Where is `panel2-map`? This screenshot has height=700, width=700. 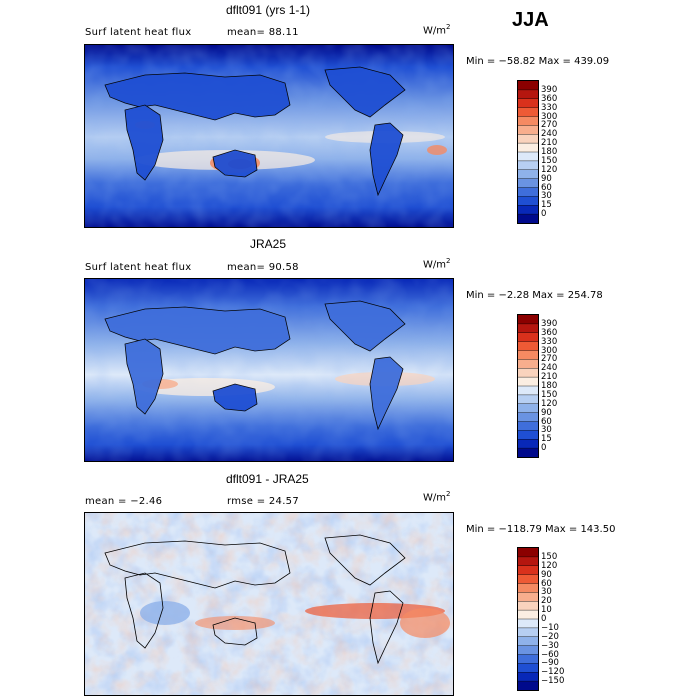 panel2-map is located at coordinates (269, 370).